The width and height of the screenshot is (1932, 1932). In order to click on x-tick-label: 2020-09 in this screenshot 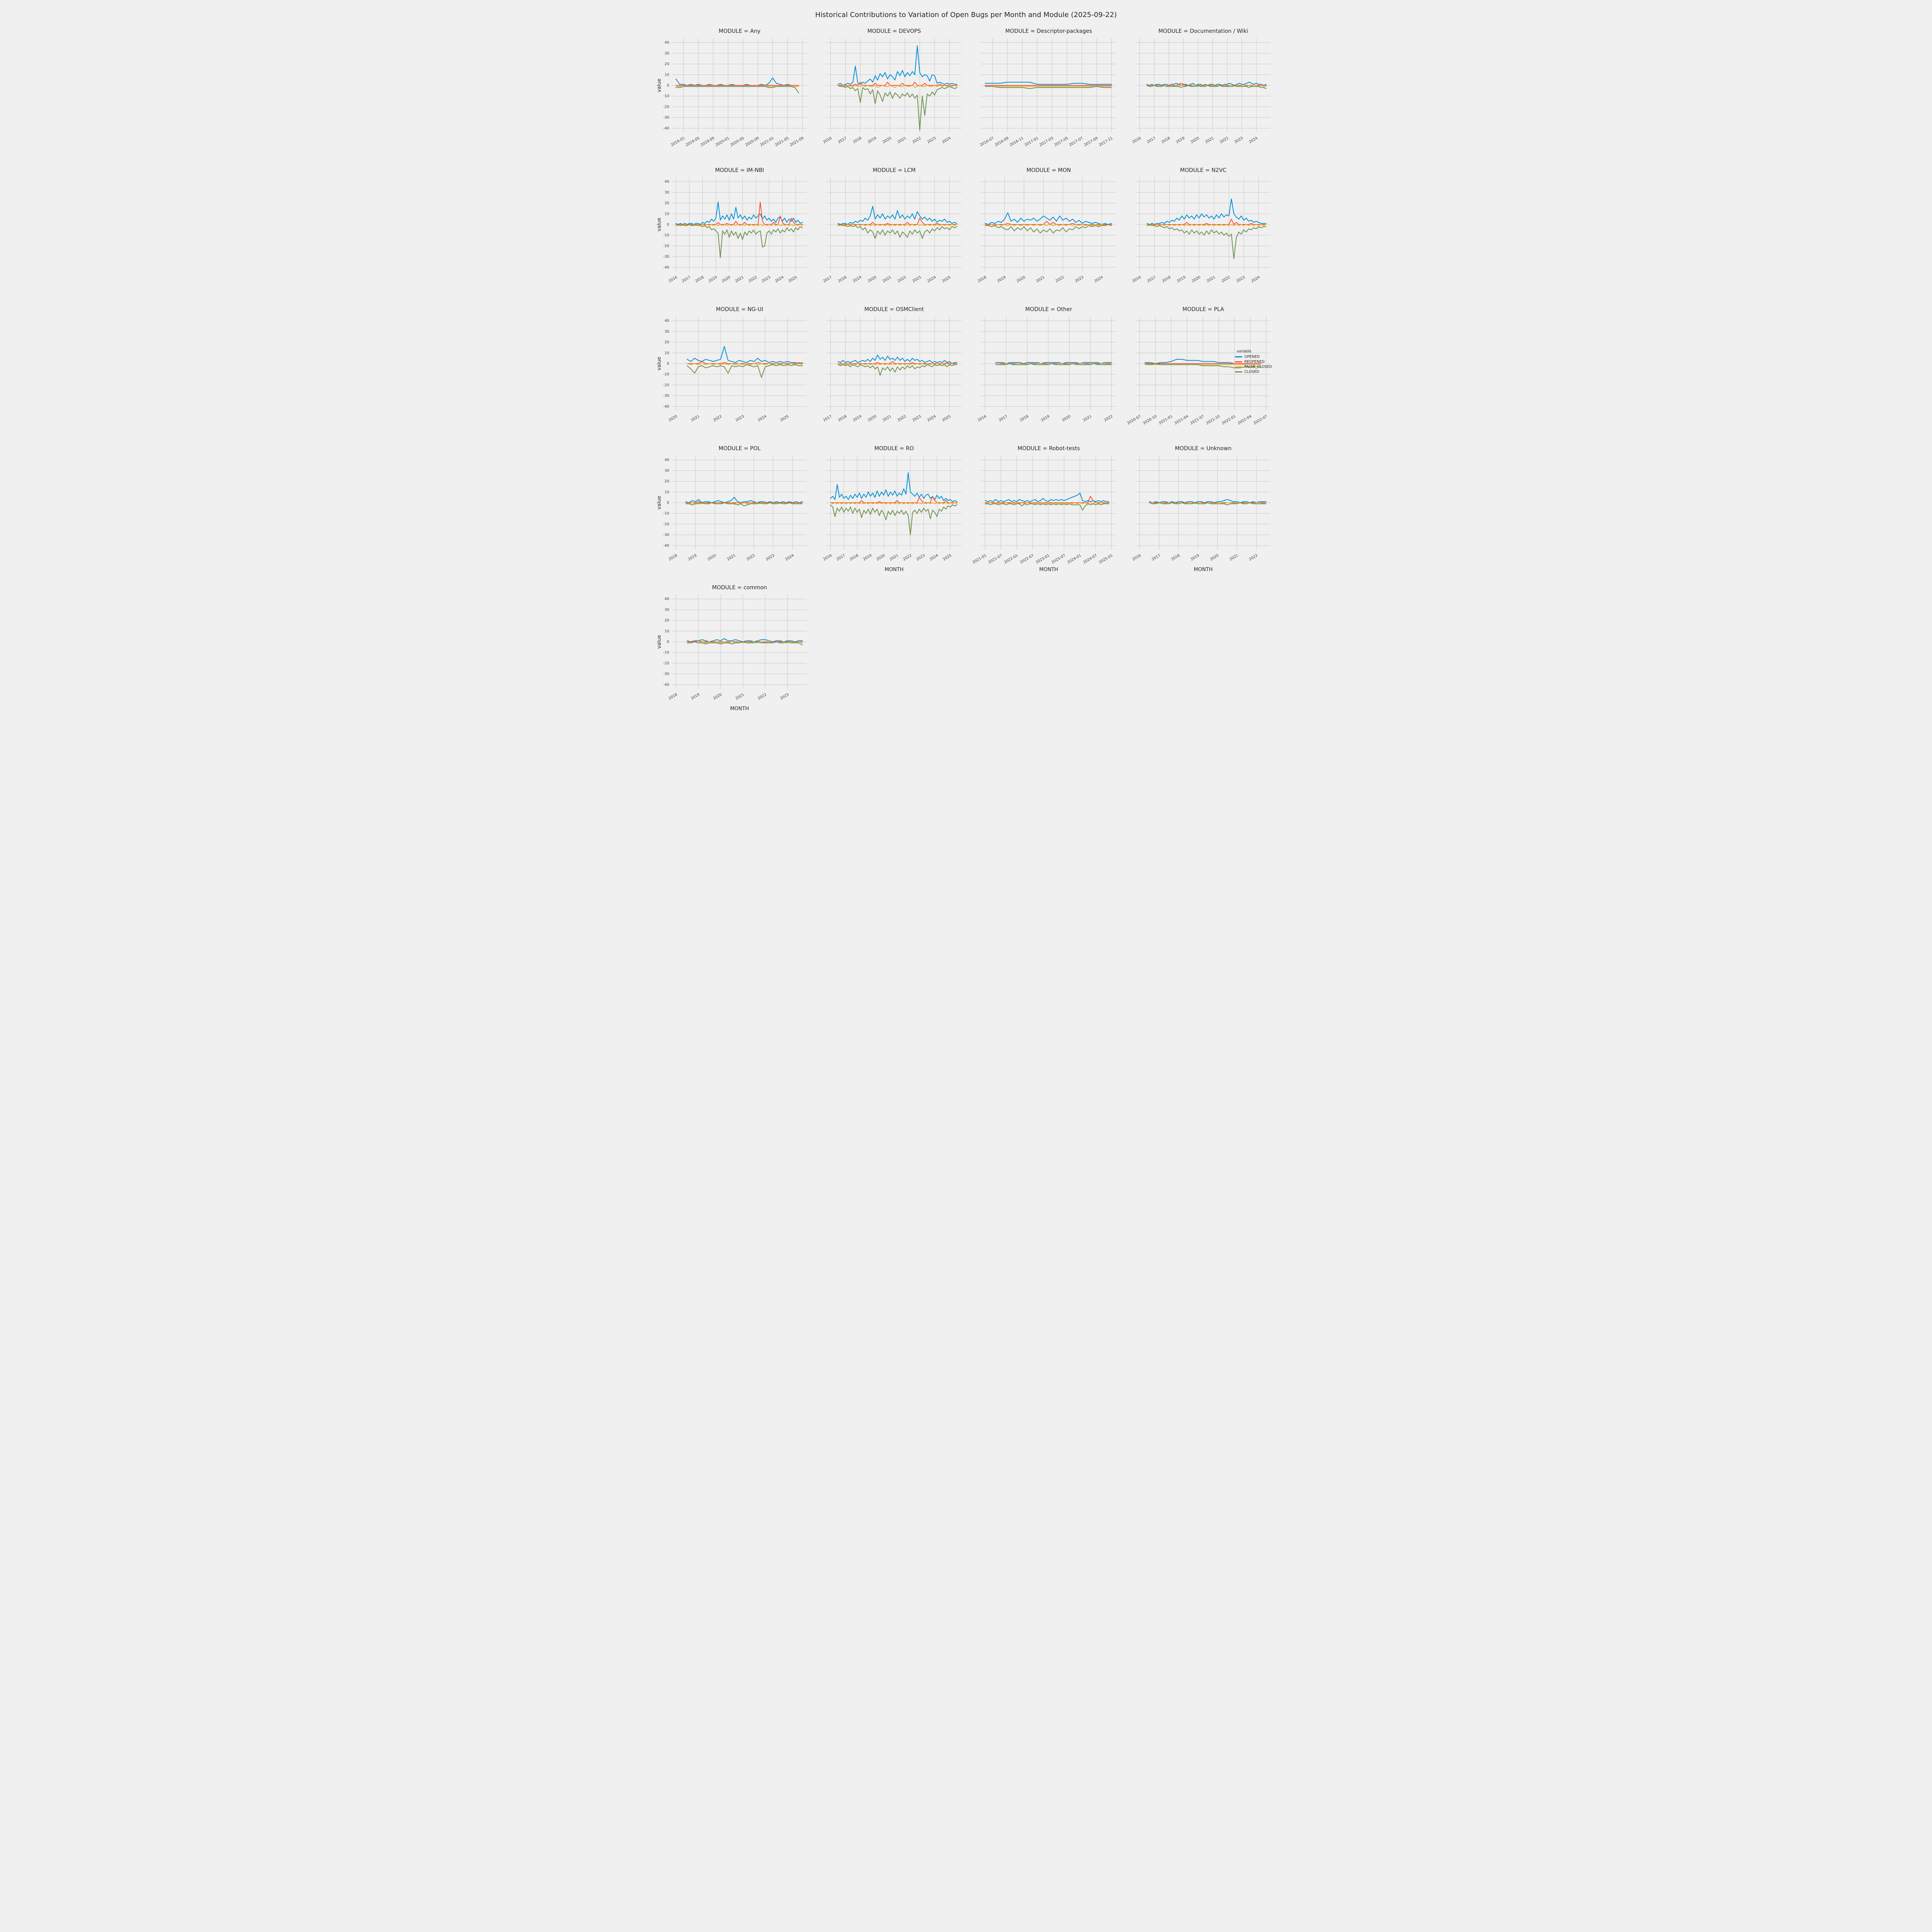, I will do `click(752, 142)`.